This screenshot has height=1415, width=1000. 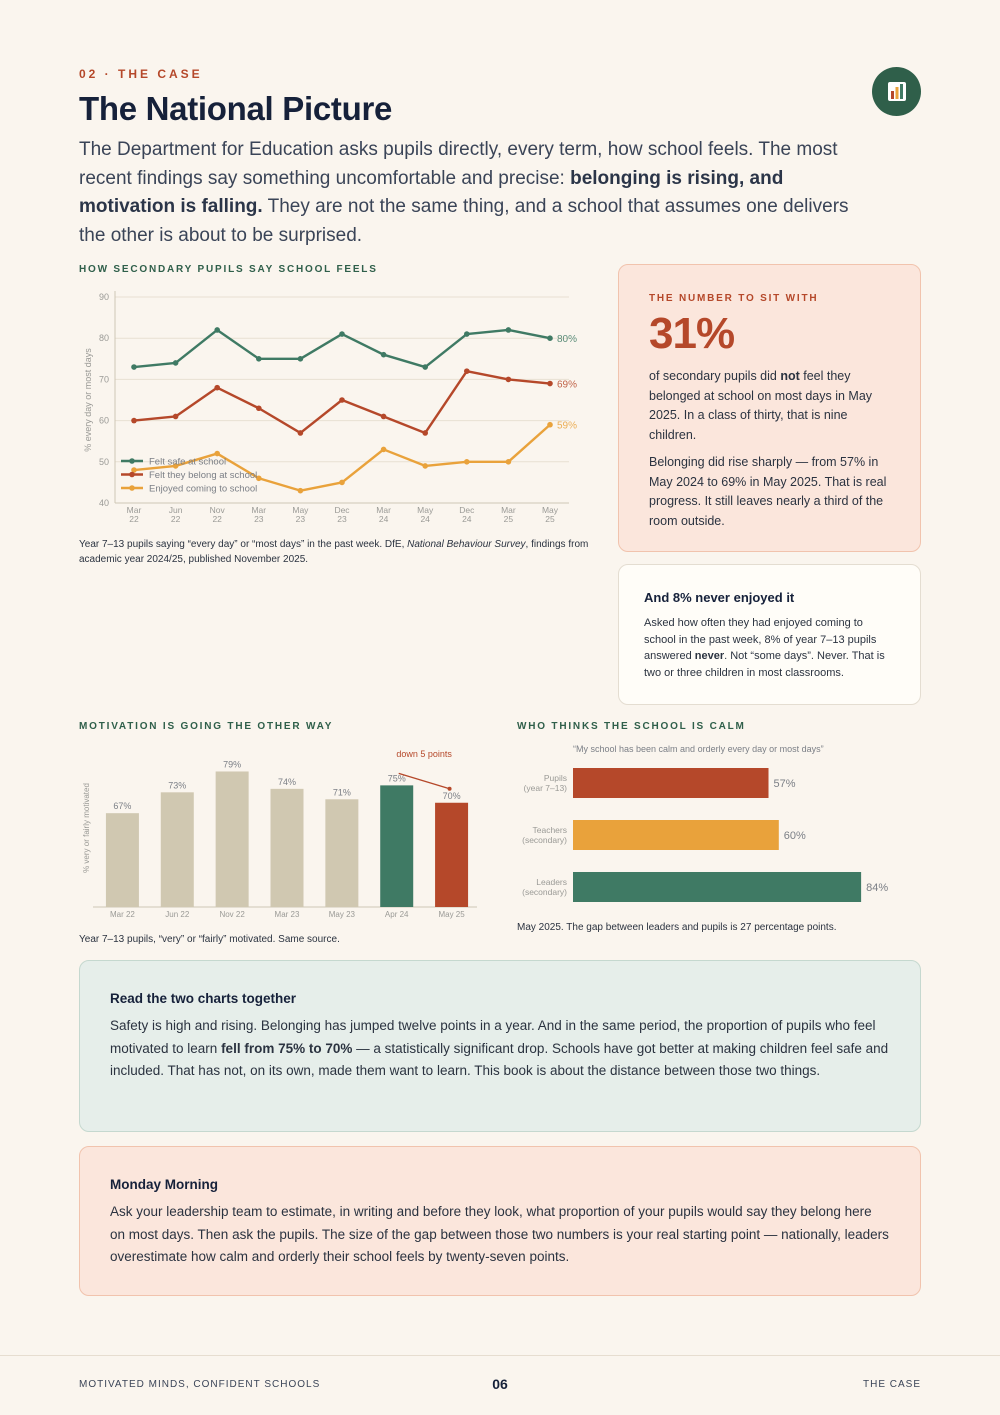 I want to click on note-title: And 8% never enjoyed it, so click(x=719, y=597).